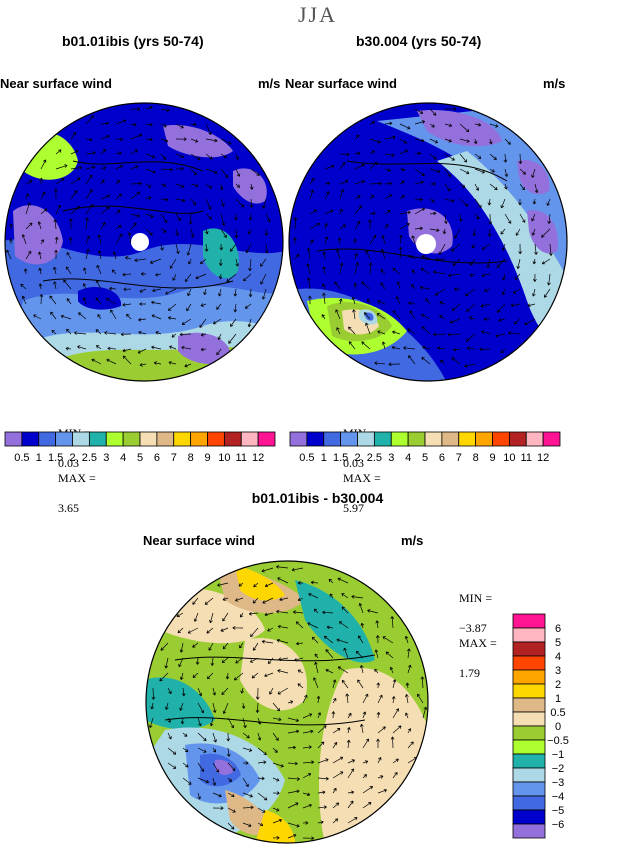  I want to click on colorbar-diff-swatch, so click(529, 719).